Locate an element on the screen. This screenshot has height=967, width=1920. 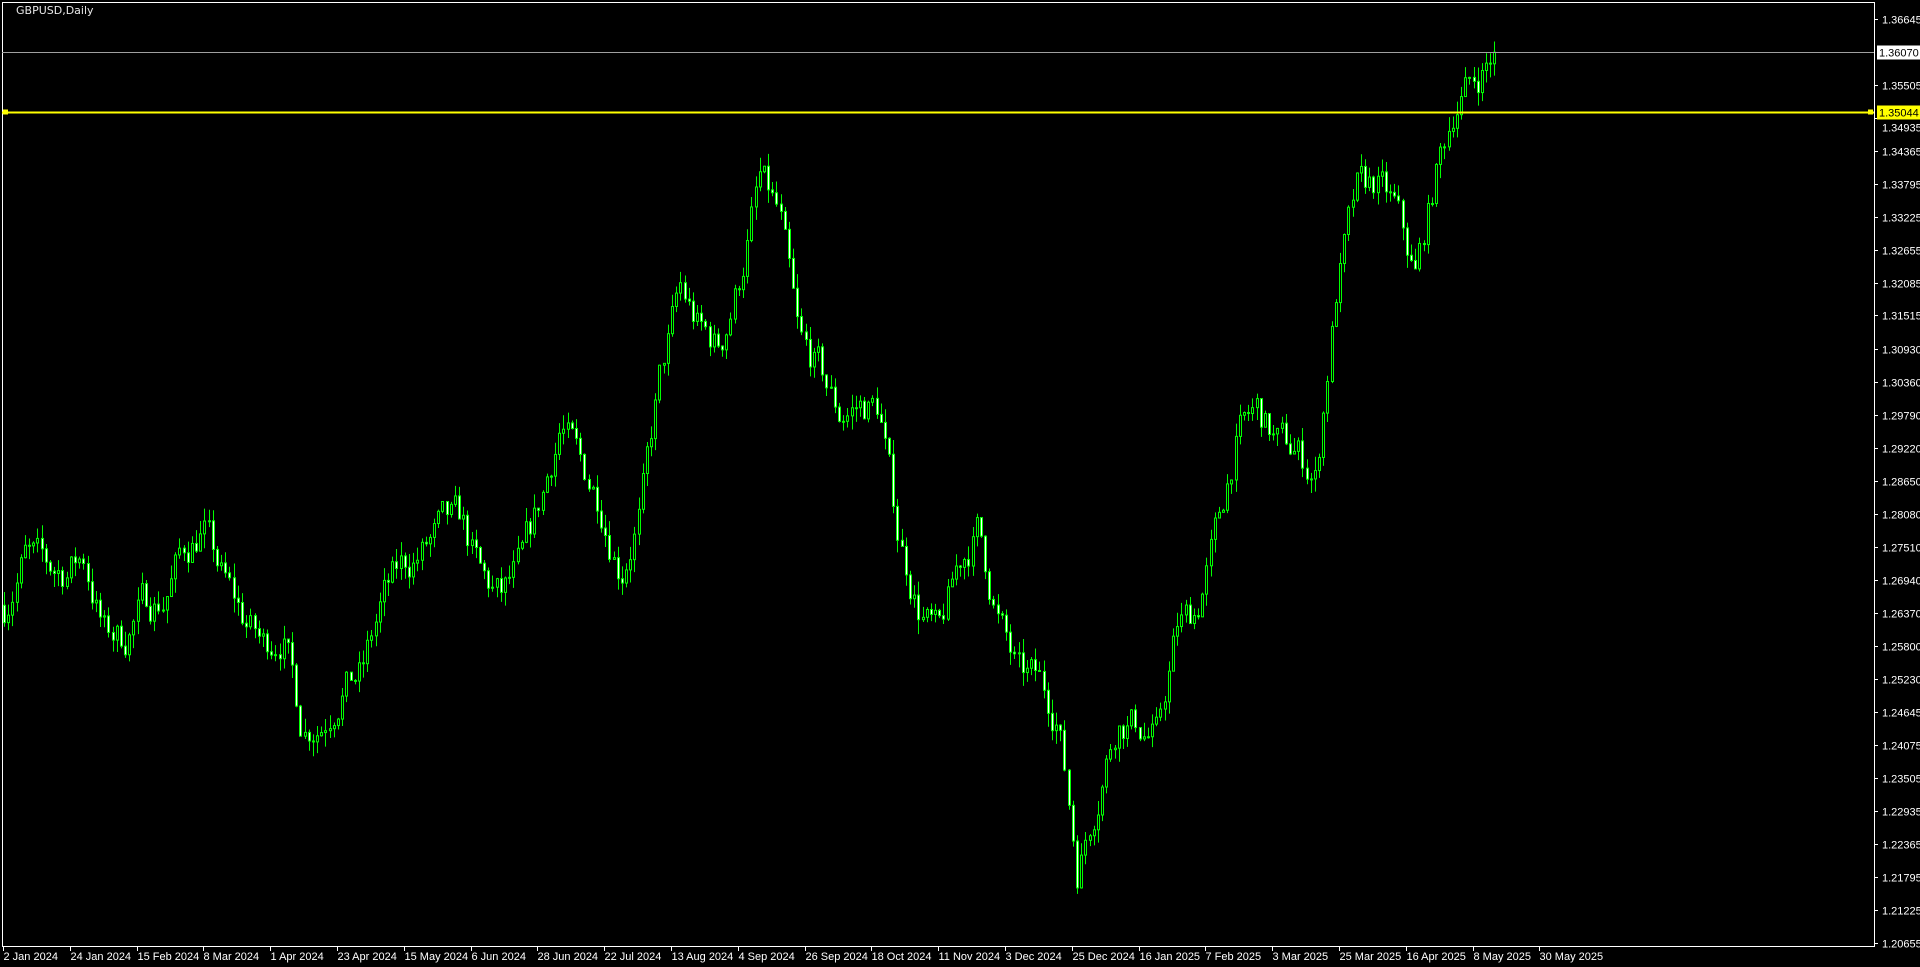
x-tick-label: 2 Jan 2024 is located at coordinates (31, 957).